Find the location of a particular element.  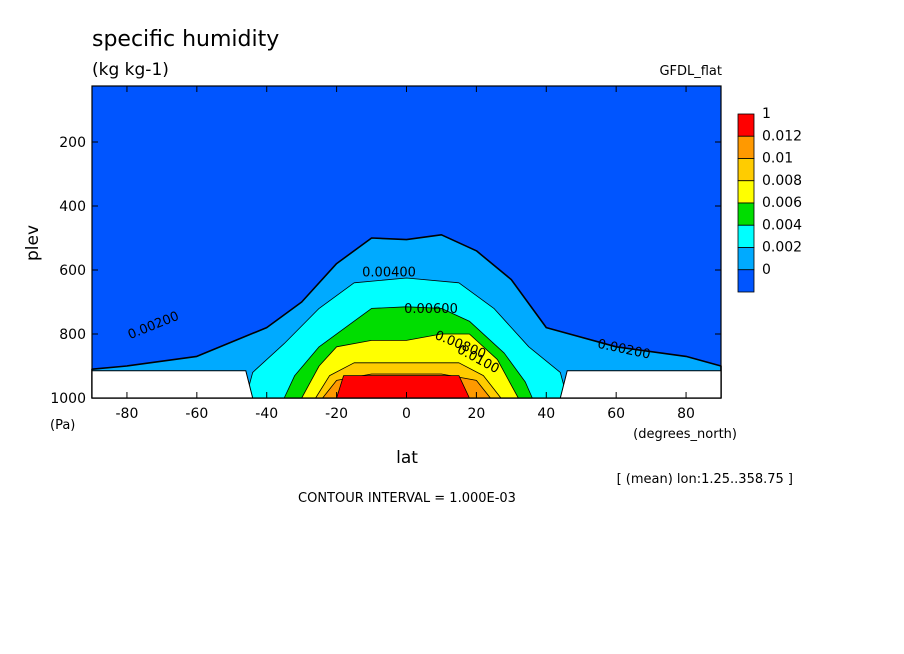

colorbar-label: 0.006 is located at coordinates (782, 203).